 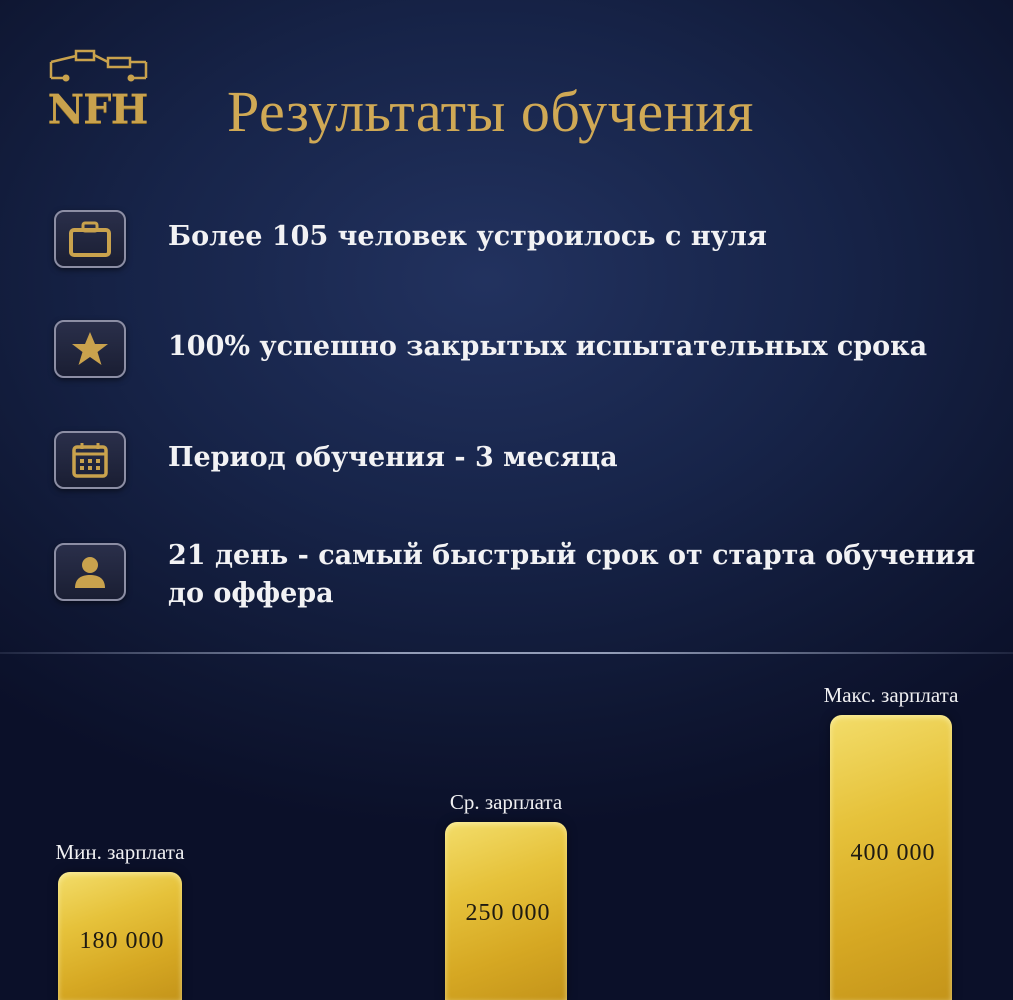 I want to click on page-title: Результаты обучения, so click(x=490, y=111).